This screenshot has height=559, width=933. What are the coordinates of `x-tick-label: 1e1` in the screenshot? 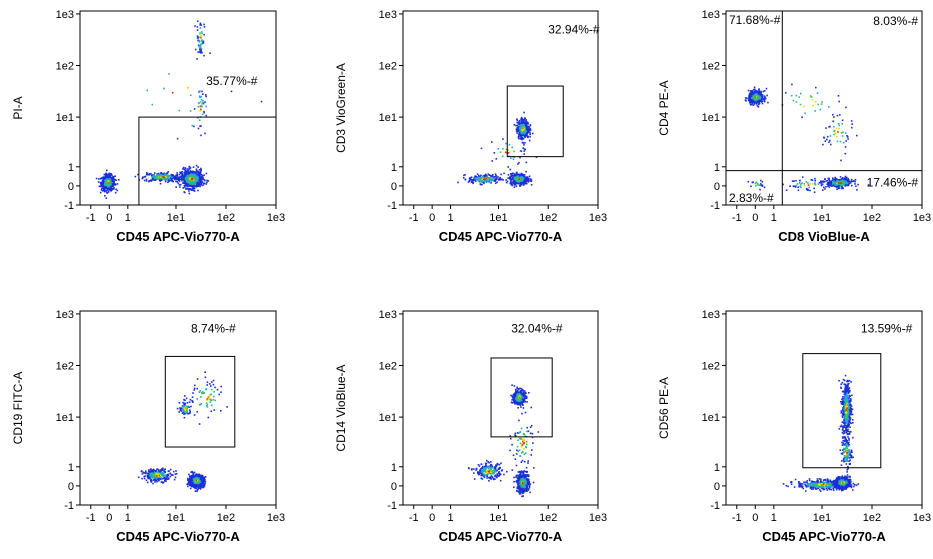 It's located at (498, 218).